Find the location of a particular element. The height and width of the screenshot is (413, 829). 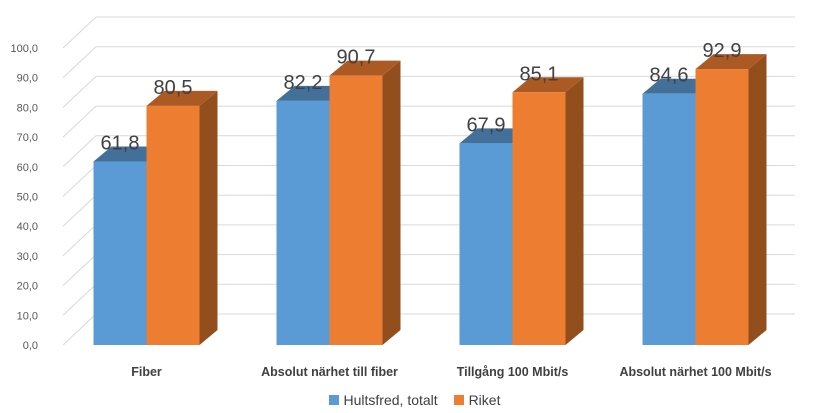

y-tick-label: 0,0 is located at coordinates (30, 346).